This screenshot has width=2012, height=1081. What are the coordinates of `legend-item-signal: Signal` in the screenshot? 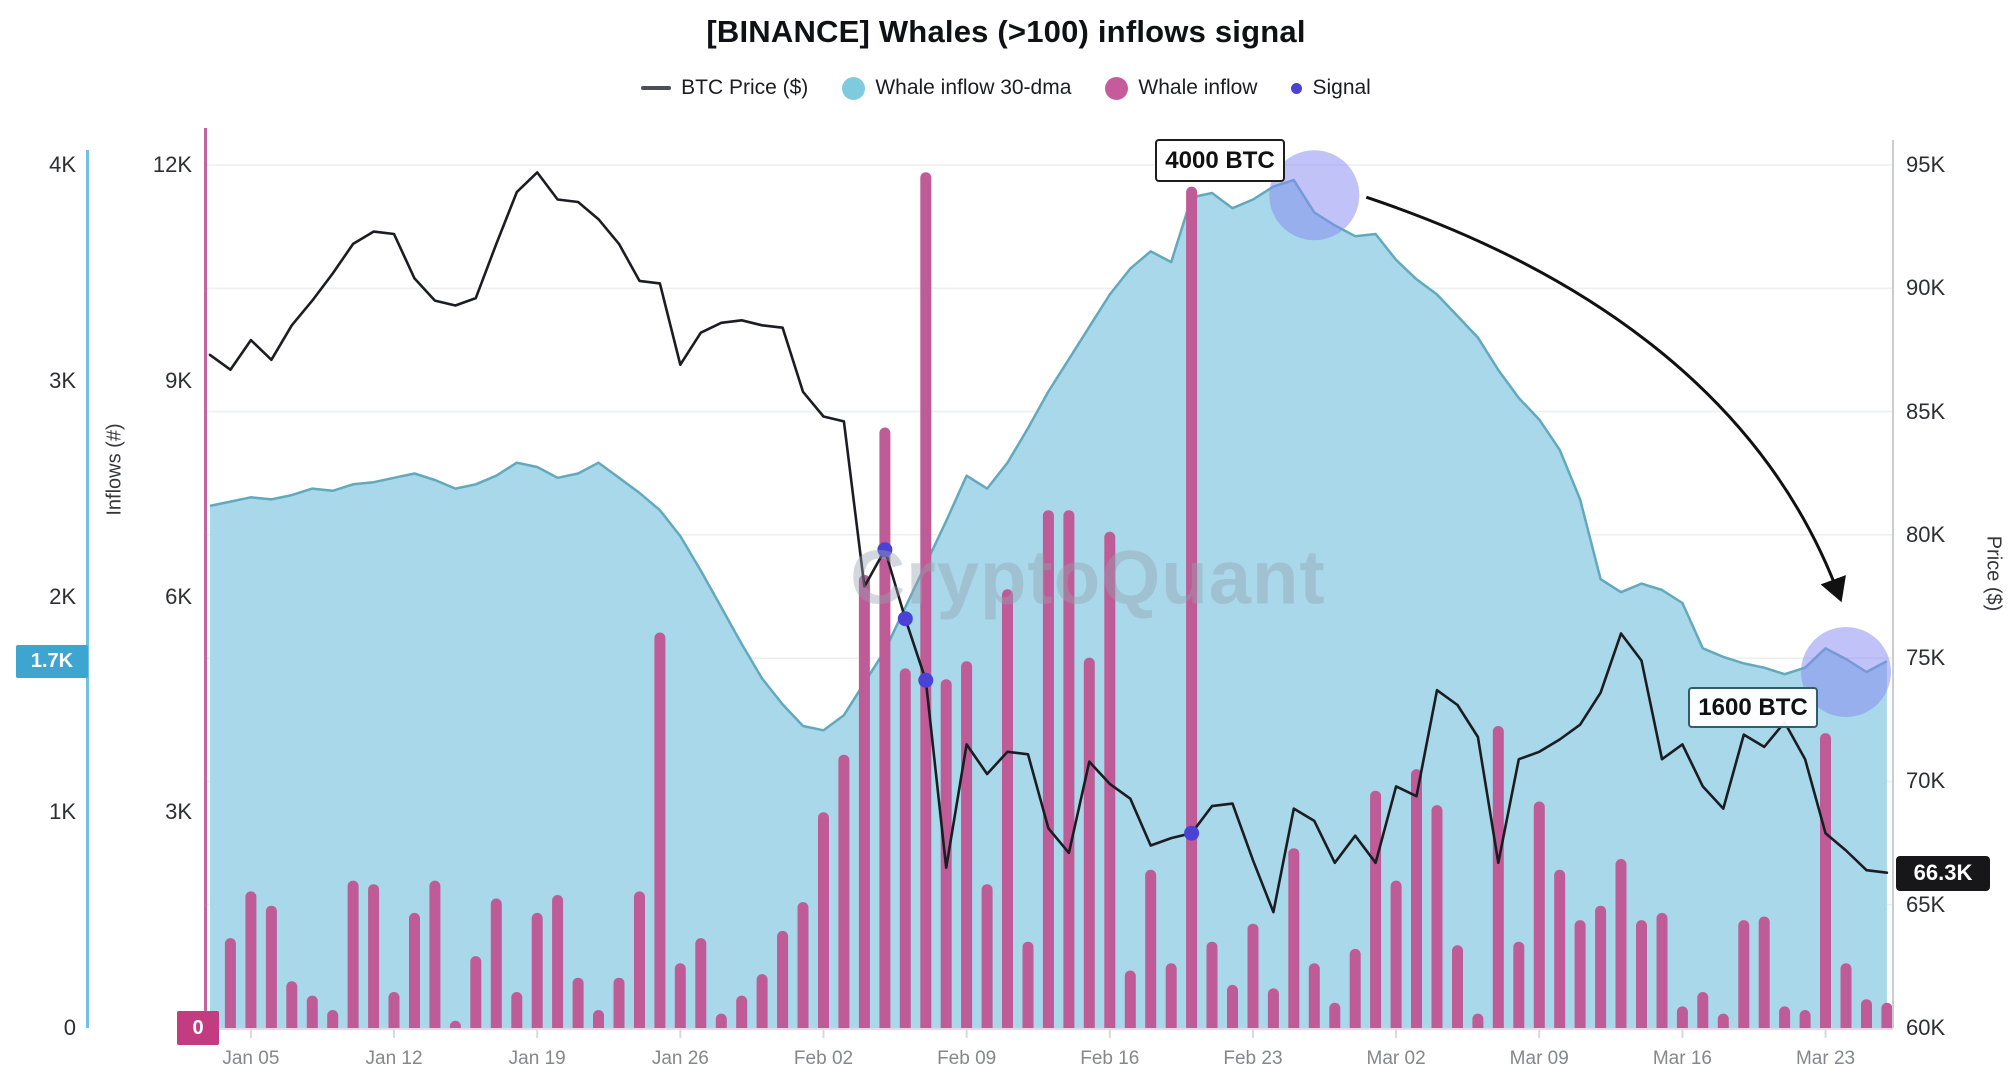 It's located at (1331, 88).